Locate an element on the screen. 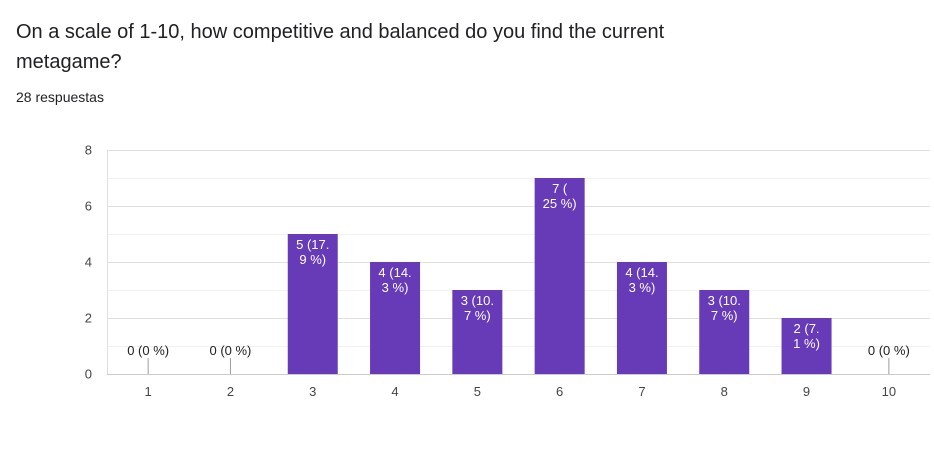 This screenshot has width=934, height=462. x-tick-label: 9 is located at coordinates (806, 391).